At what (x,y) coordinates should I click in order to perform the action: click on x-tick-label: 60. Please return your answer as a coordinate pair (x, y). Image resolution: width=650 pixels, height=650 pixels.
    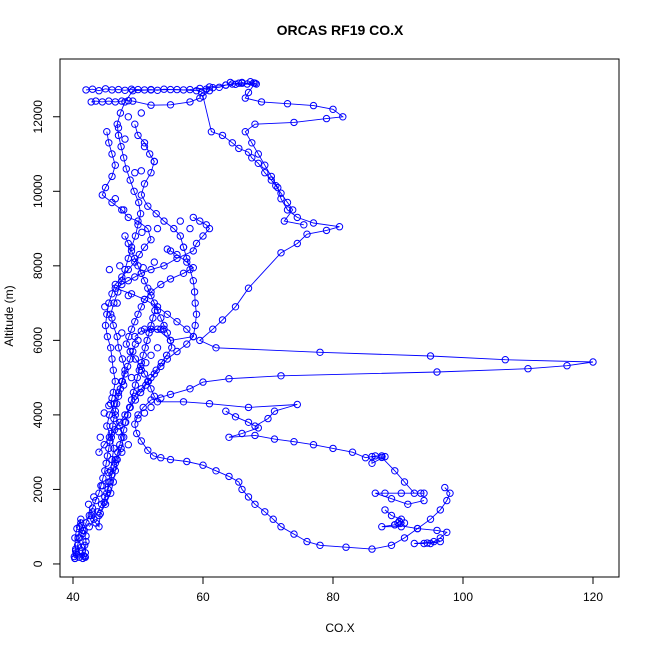
    Looking at the image, I should click on (203, 597).